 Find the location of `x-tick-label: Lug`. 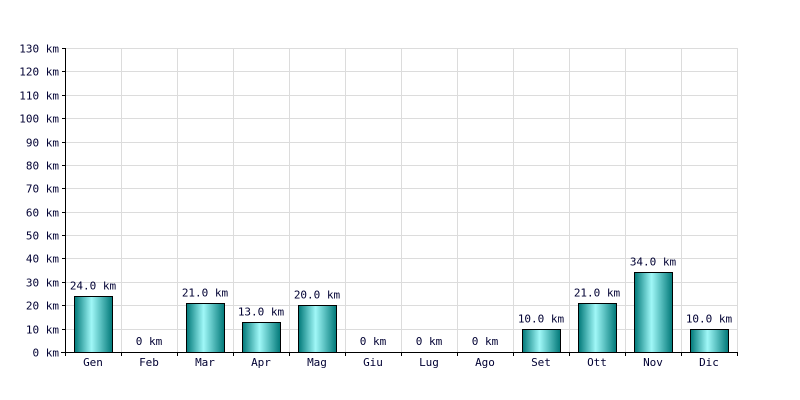

x-tick-label: Lug is located at coordinates (429, 362).